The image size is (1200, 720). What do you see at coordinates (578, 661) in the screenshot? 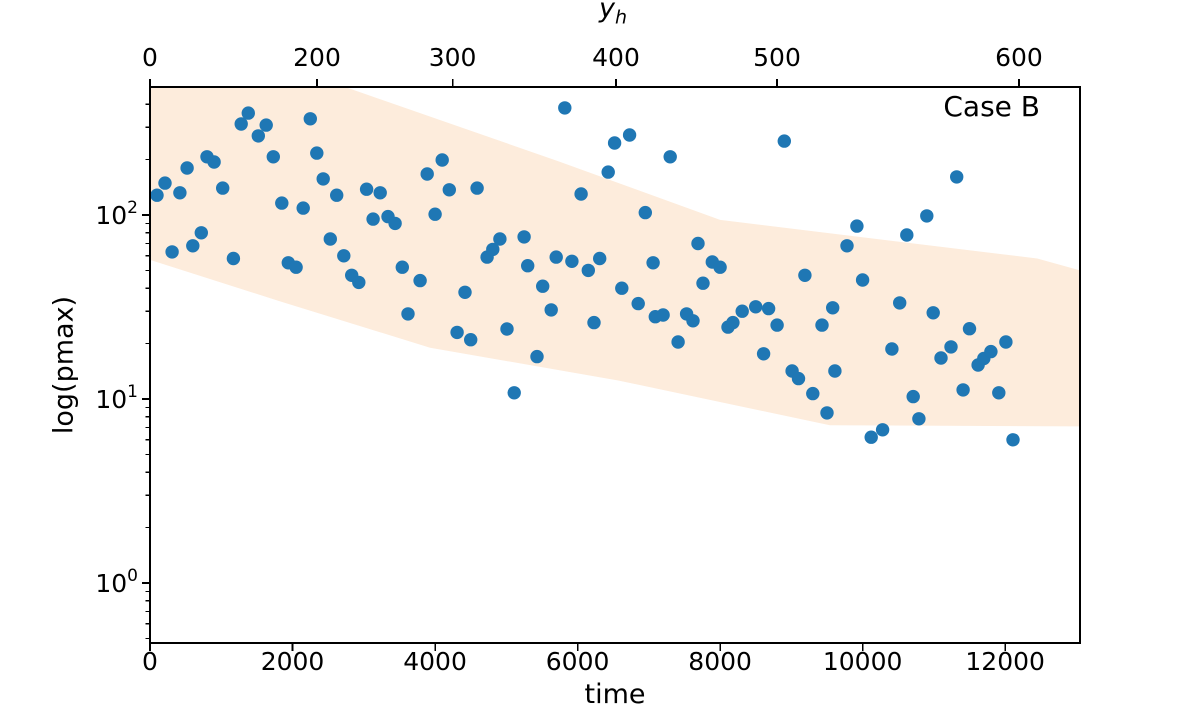
I see `x-tick-label: 6000` at bounding box center [578, 661].